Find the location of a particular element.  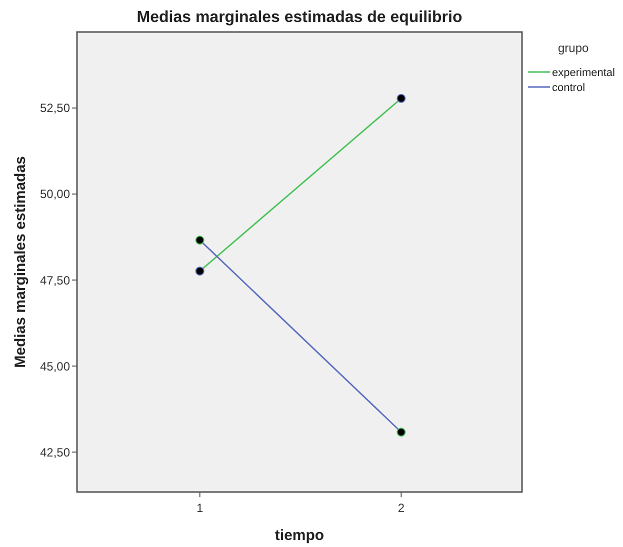

x-axis-title: tiempo is located at coordinates (299, 535).